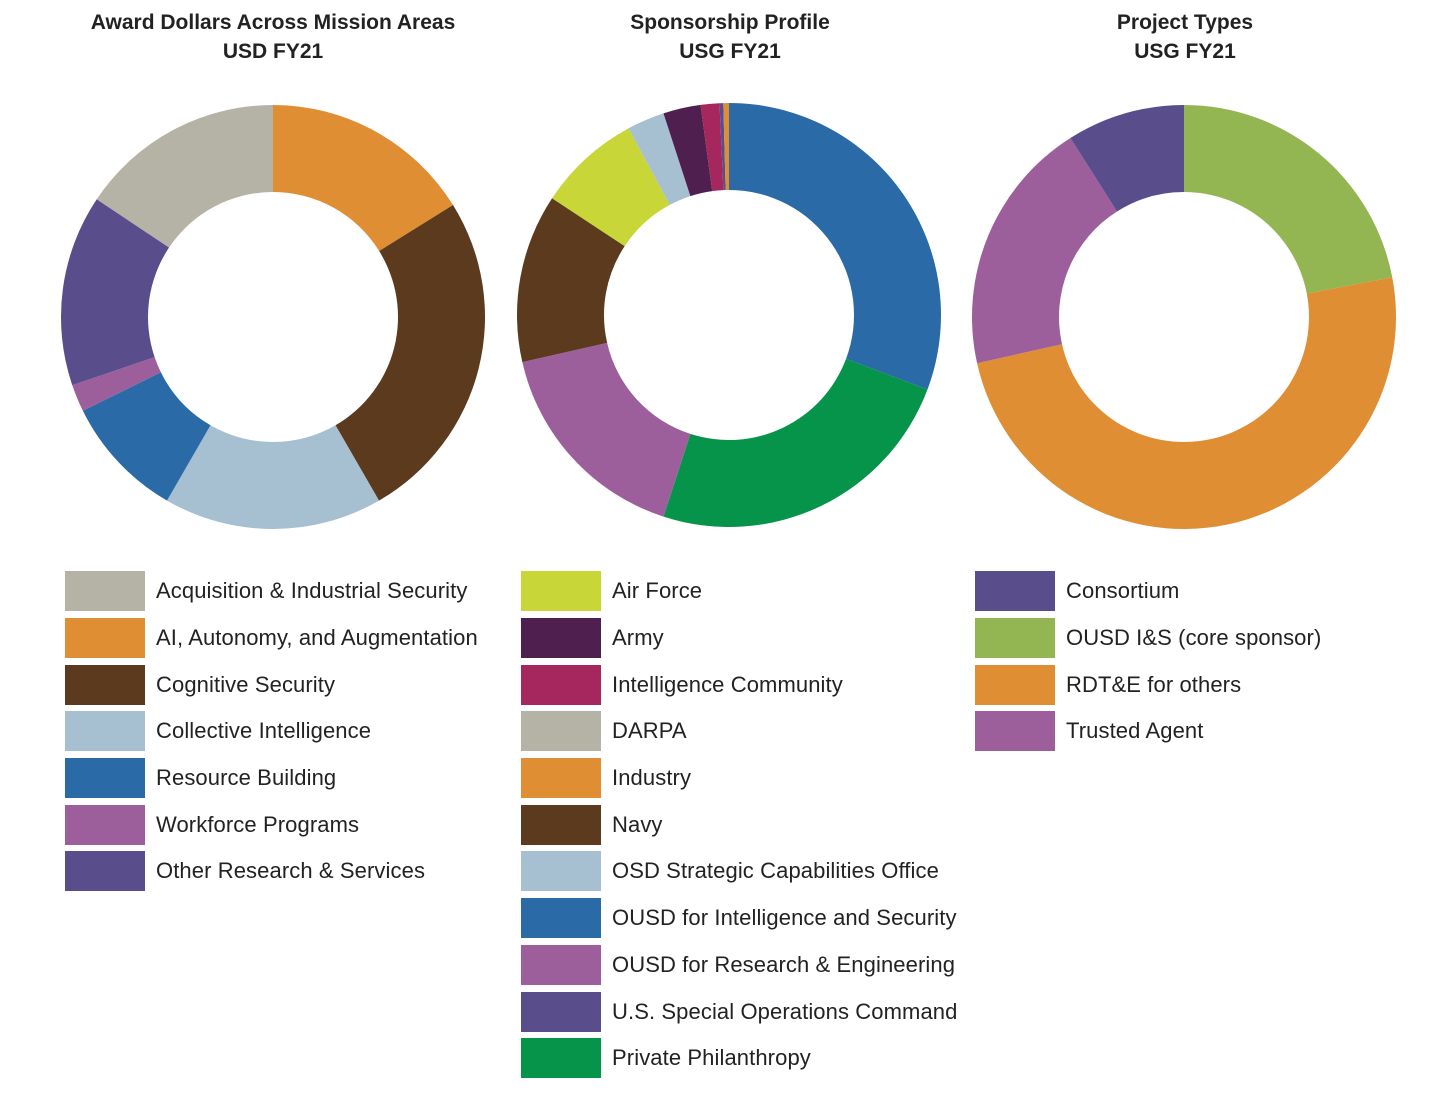 The width and height of the screenshot is (1456, 1111). I want to click on slice-collective-intelligence, so click(273, 477).